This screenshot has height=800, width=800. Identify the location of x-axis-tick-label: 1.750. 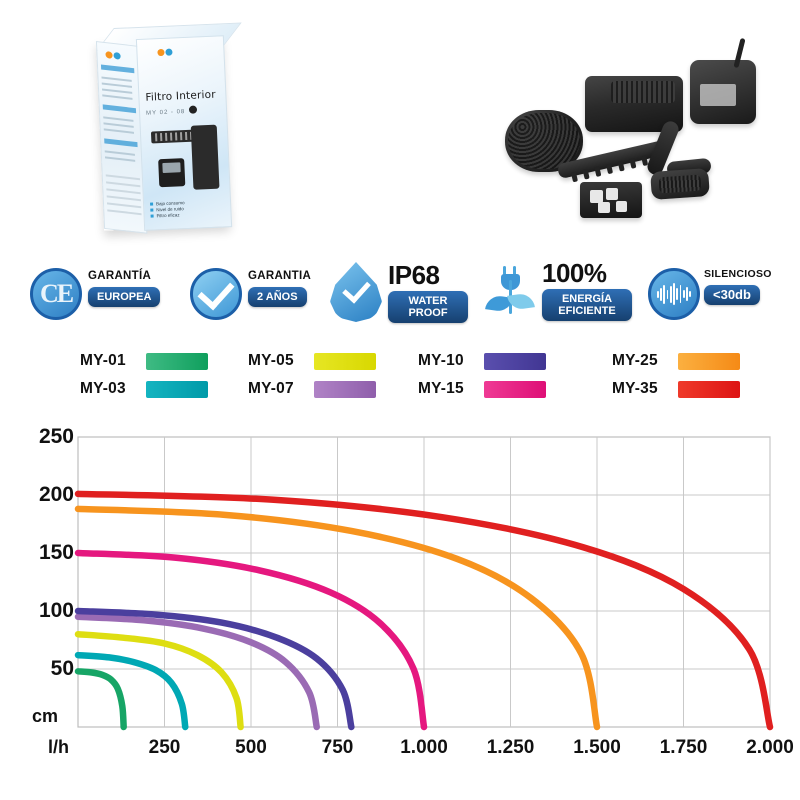
(683, 747).